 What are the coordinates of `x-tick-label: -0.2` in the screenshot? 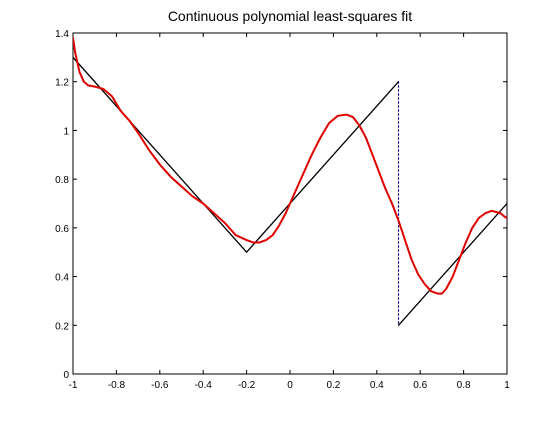 It's located at (247, 385).